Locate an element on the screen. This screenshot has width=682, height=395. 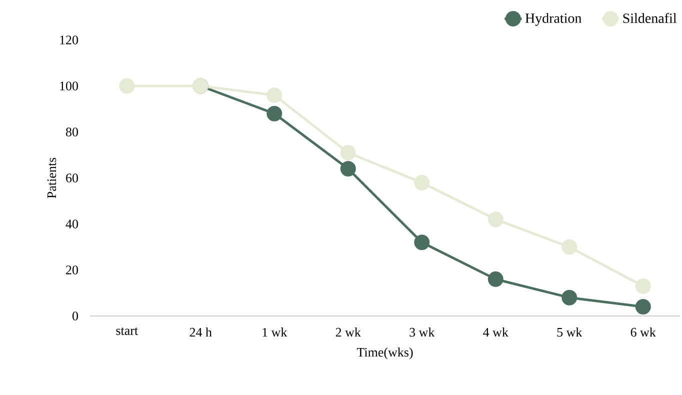
x-tick-label: 24 h is located at coordinates (201, 332).